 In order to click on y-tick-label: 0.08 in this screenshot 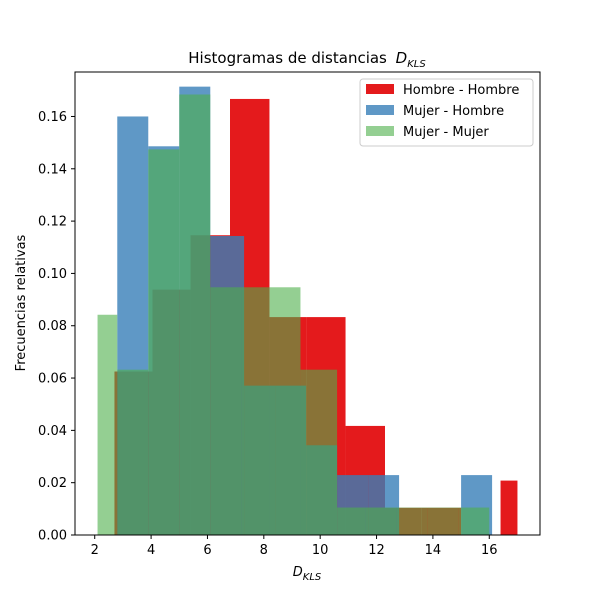, I will do `click(52, 326)`.